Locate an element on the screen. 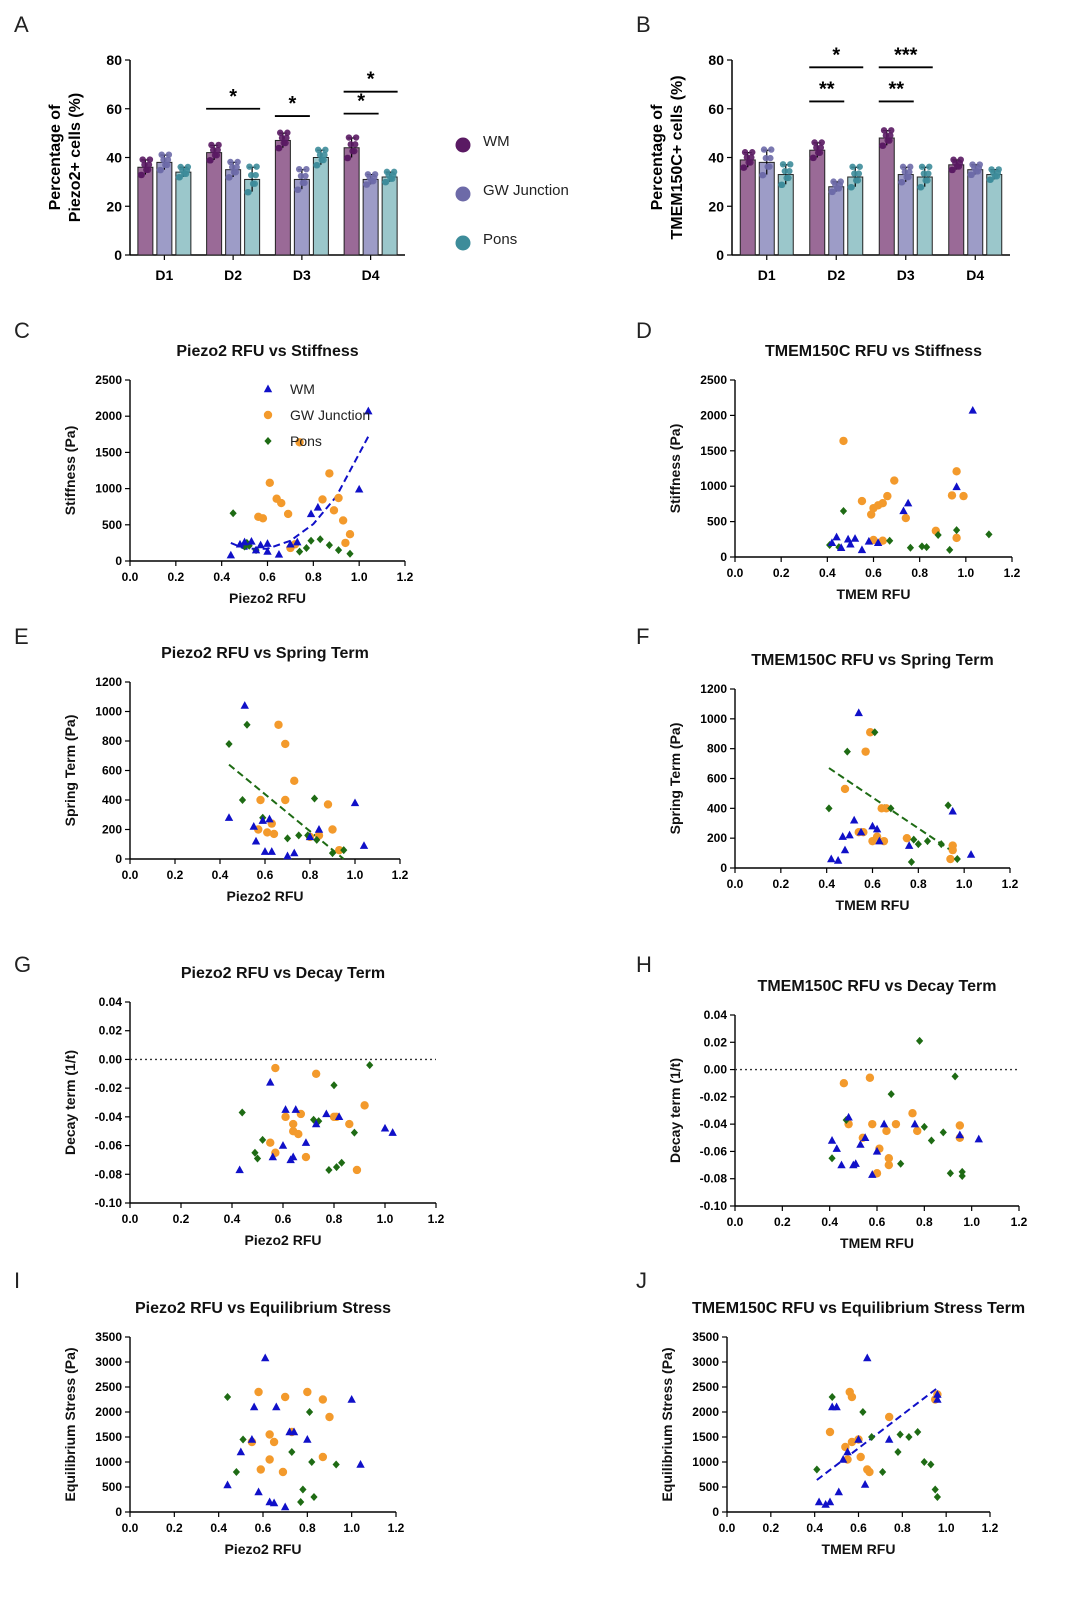  panel-h-xtick-label: 0.4 is located at coordinates (829, 1222).